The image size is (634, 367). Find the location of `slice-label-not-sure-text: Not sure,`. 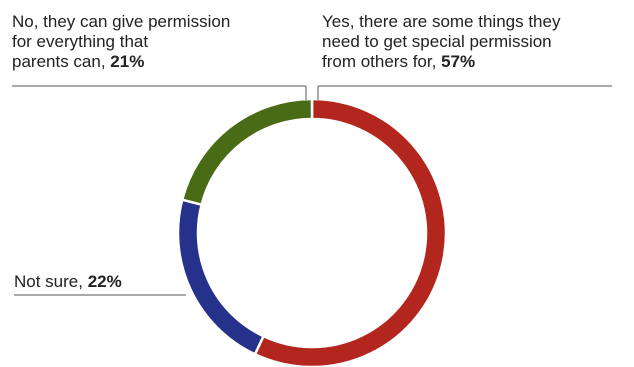

slice-label-not-sure-text: Not sure, is located at coordinates (48, 281).